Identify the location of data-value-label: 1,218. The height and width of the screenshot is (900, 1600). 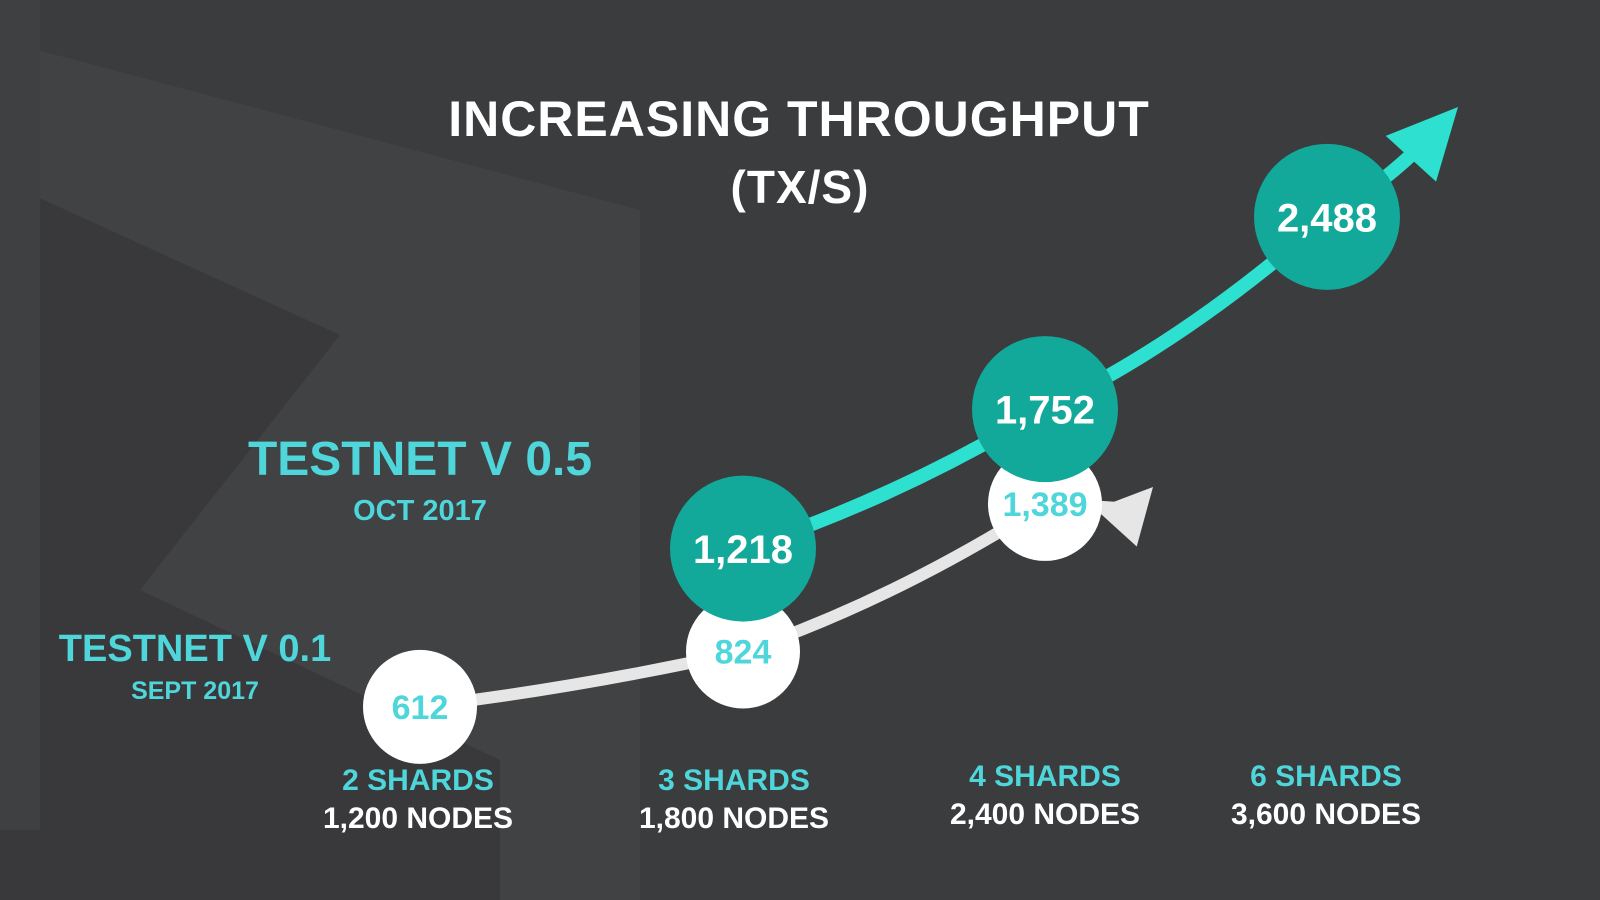
(743, 550).